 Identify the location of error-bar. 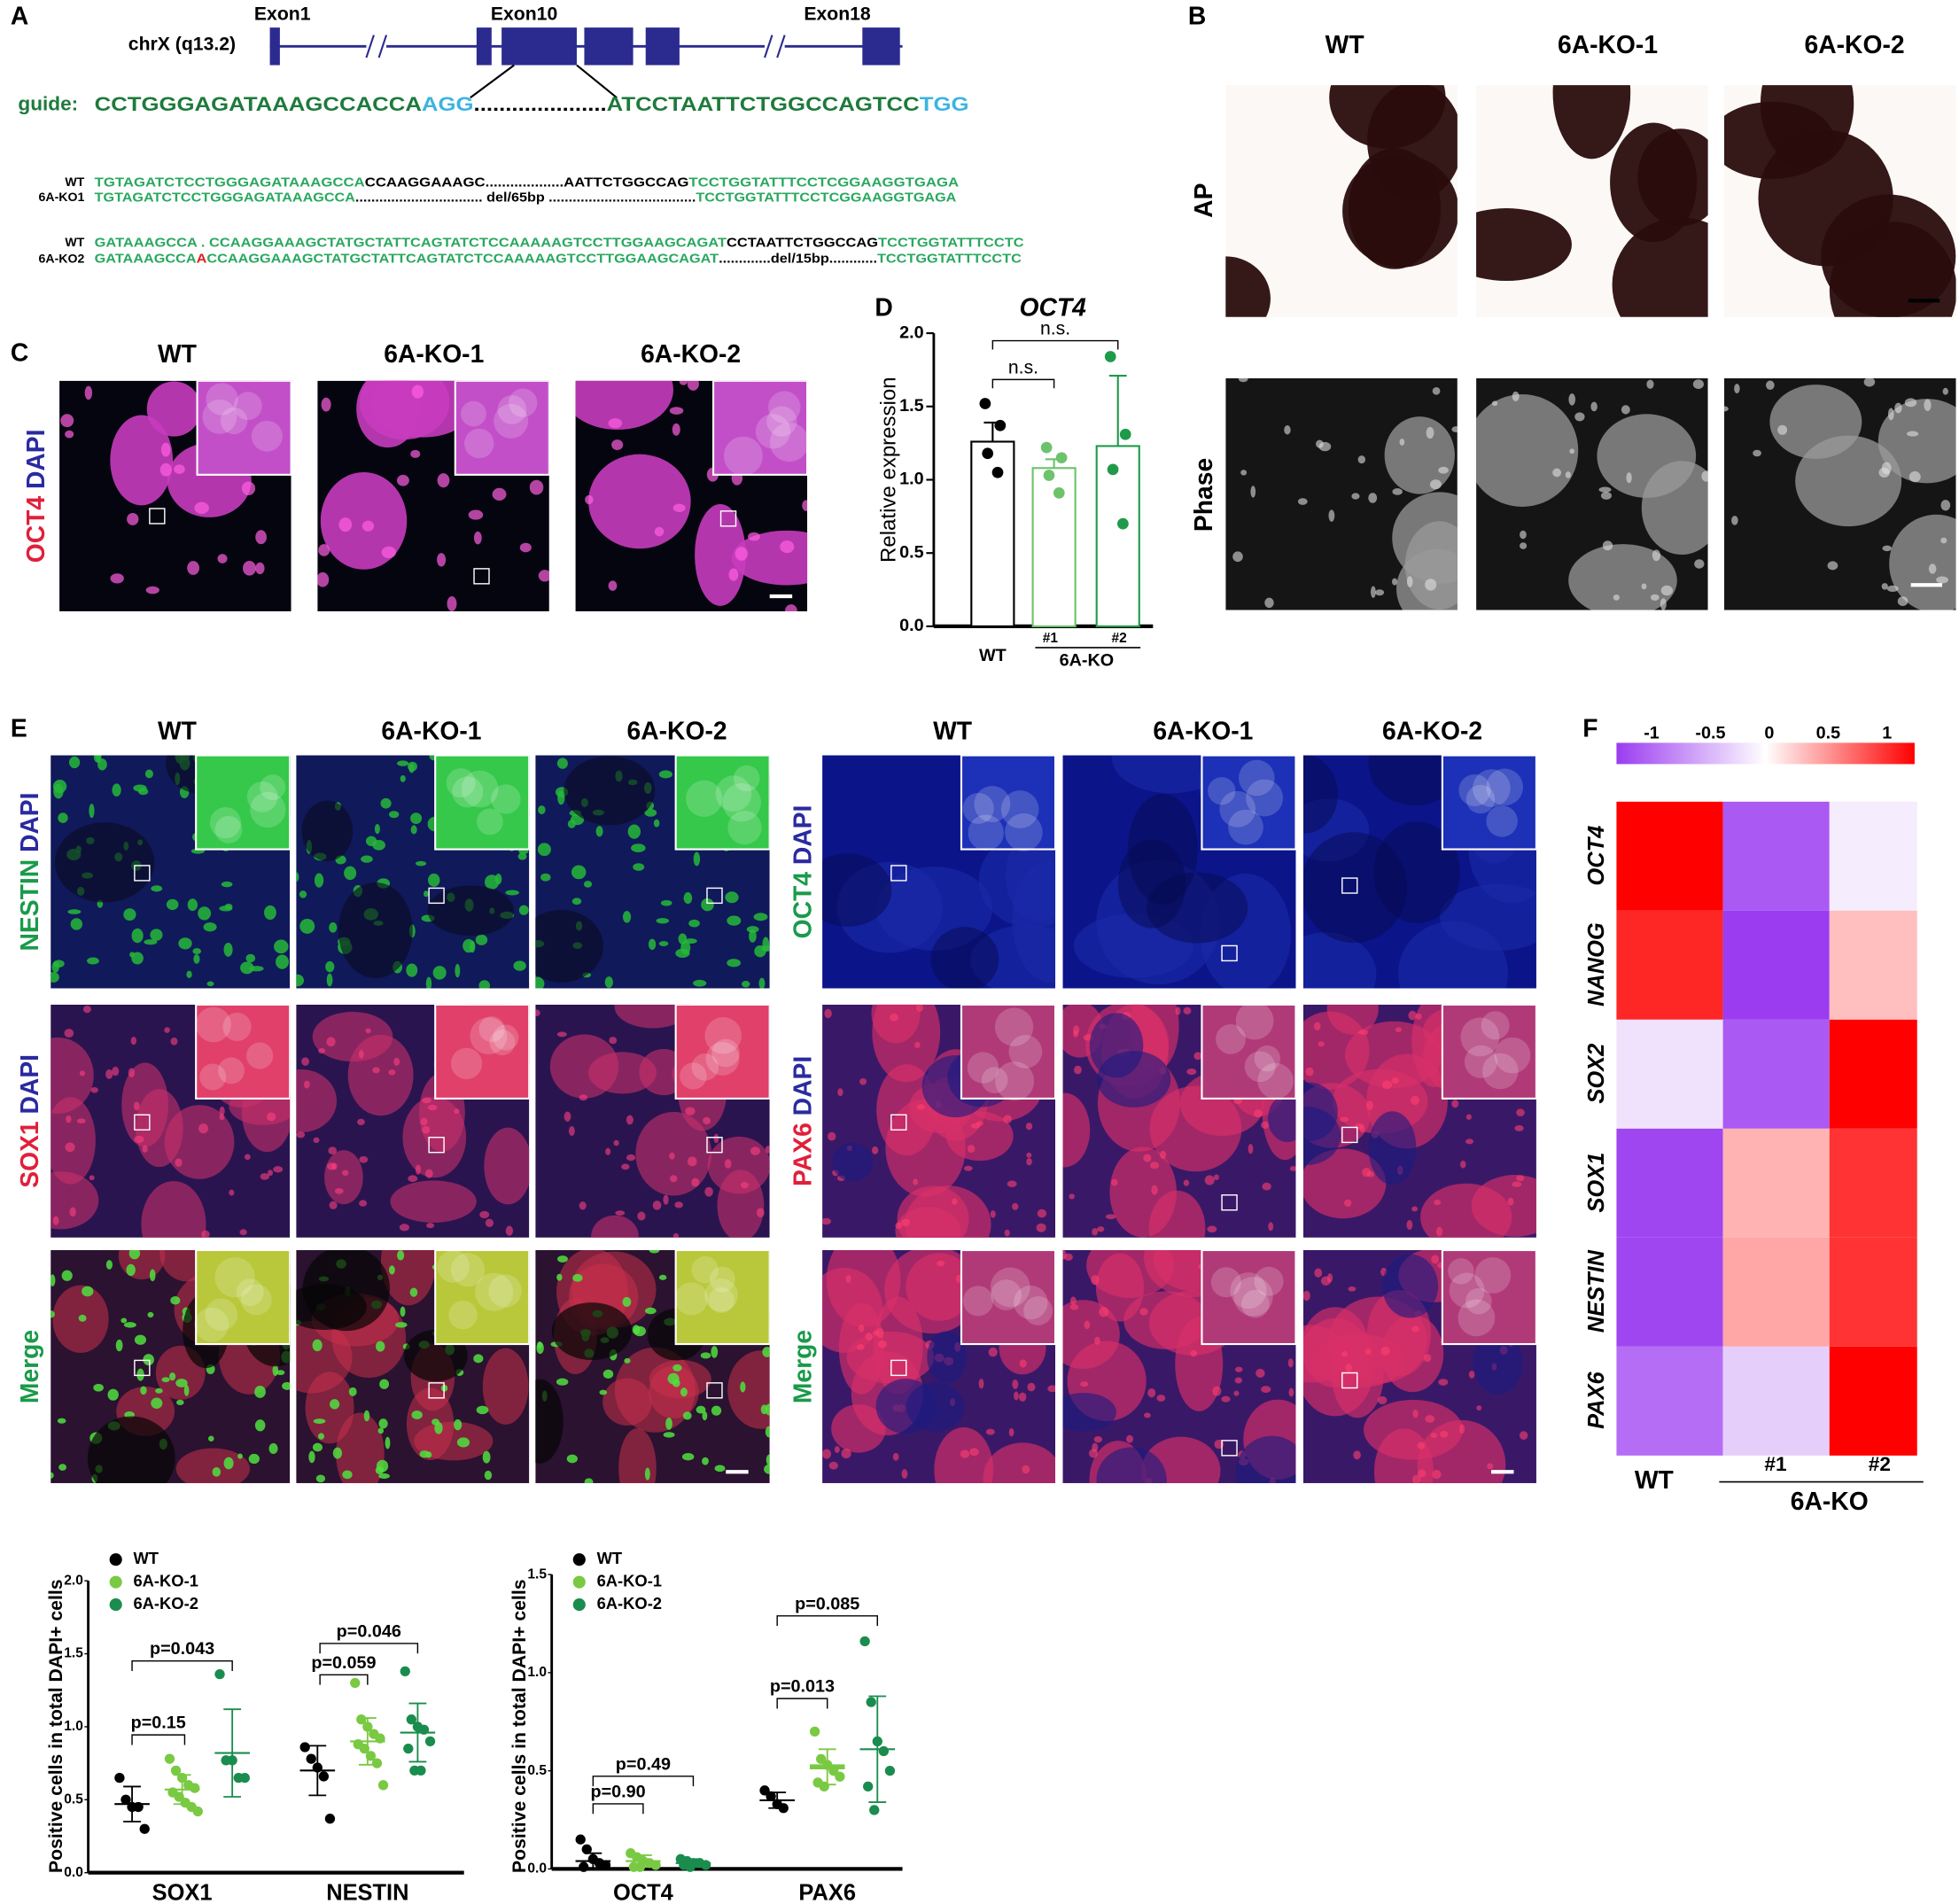
(317, 1771).